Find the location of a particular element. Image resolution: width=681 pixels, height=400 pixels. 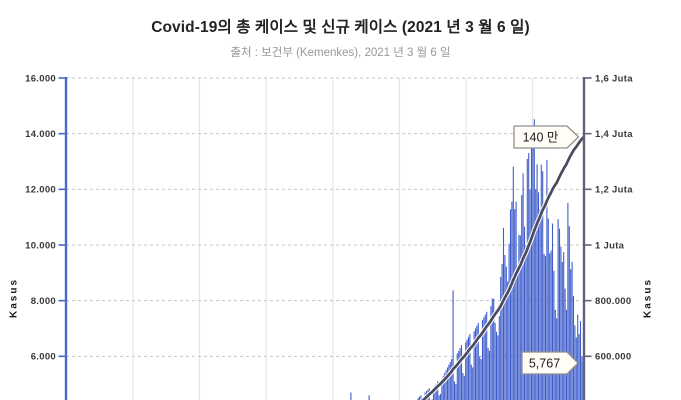

left-axis-tick-label: 16.000 is located at coordinates (40, 78).